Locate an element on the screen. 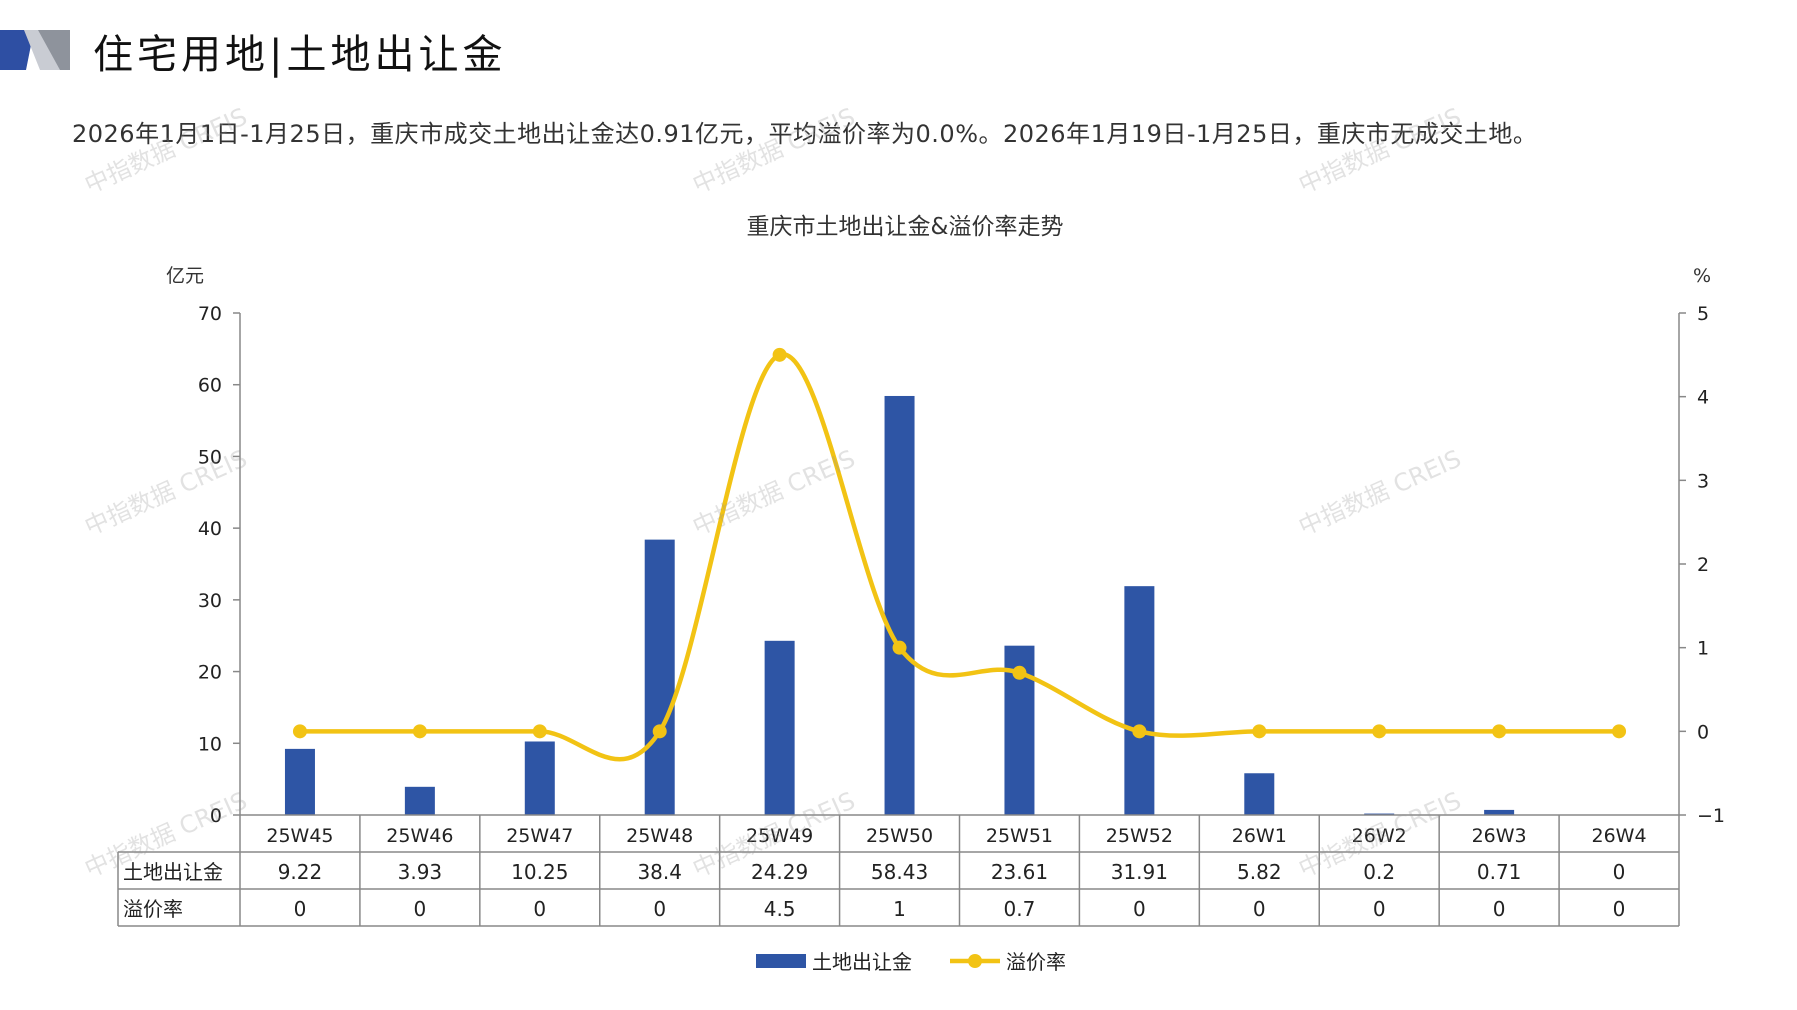  bar-25W47 is located at coordinates (539, 778).